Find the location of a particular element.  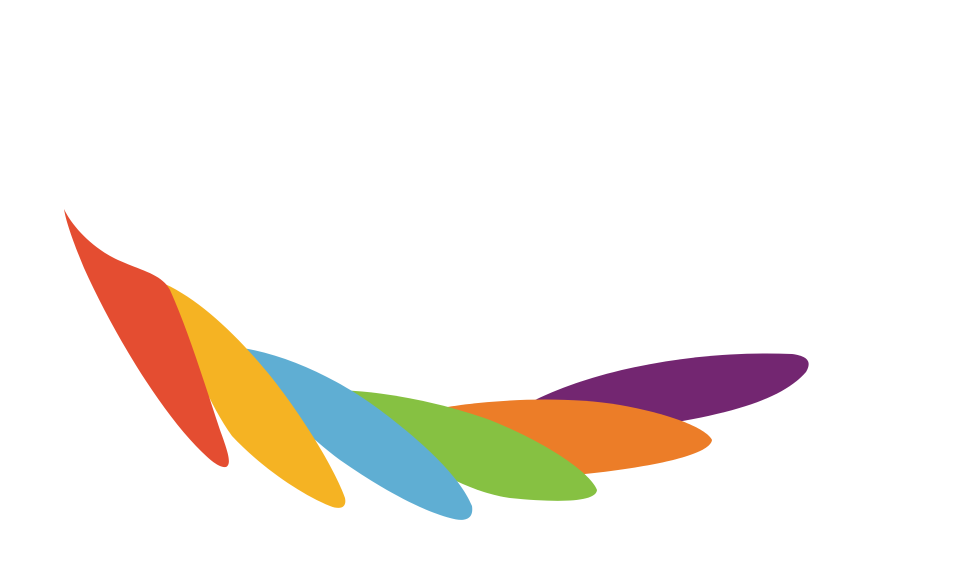

green-feather is located at coordinates (463, 445).